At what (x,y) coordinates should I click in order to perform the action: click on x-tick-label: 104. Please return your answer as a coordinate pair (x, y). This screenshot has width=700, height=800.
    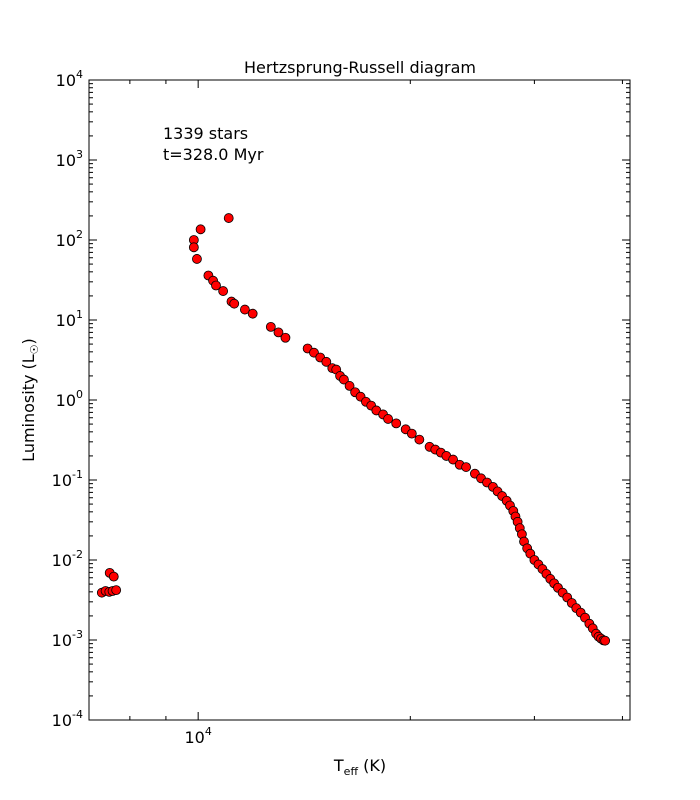
    Looking at the image, I should click on (197, 736).